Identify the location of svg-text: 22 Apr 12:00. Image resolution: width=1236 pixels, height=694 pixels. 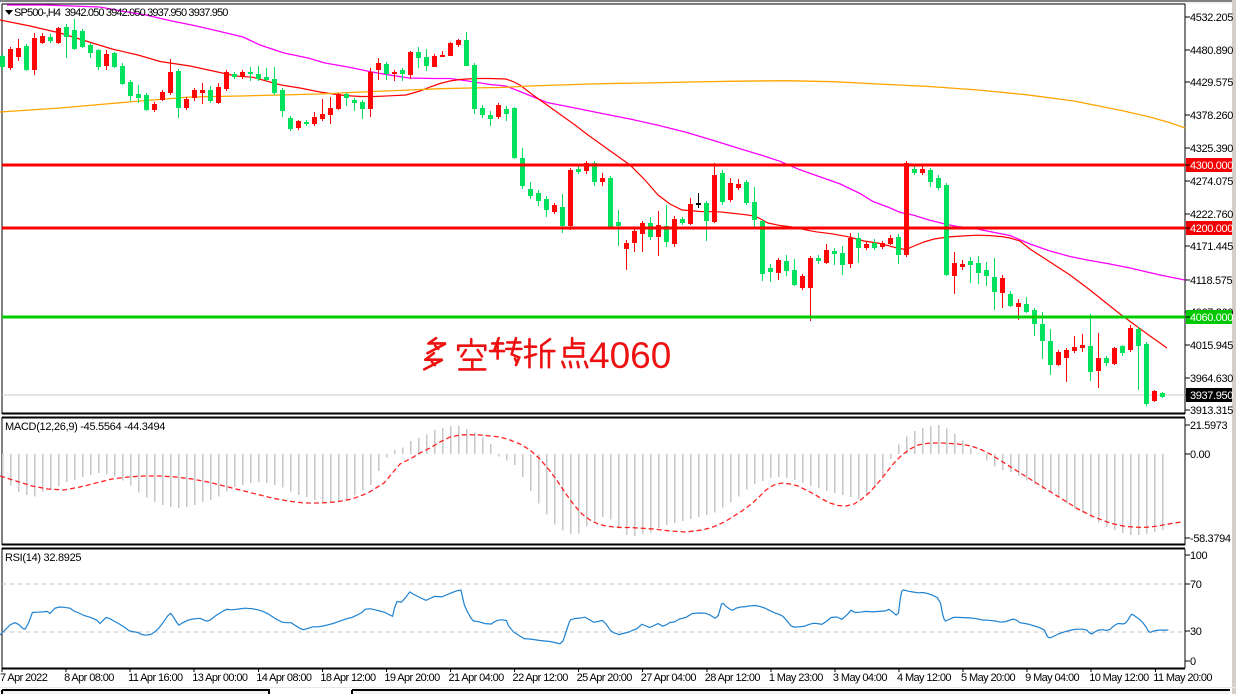
(541, 678).